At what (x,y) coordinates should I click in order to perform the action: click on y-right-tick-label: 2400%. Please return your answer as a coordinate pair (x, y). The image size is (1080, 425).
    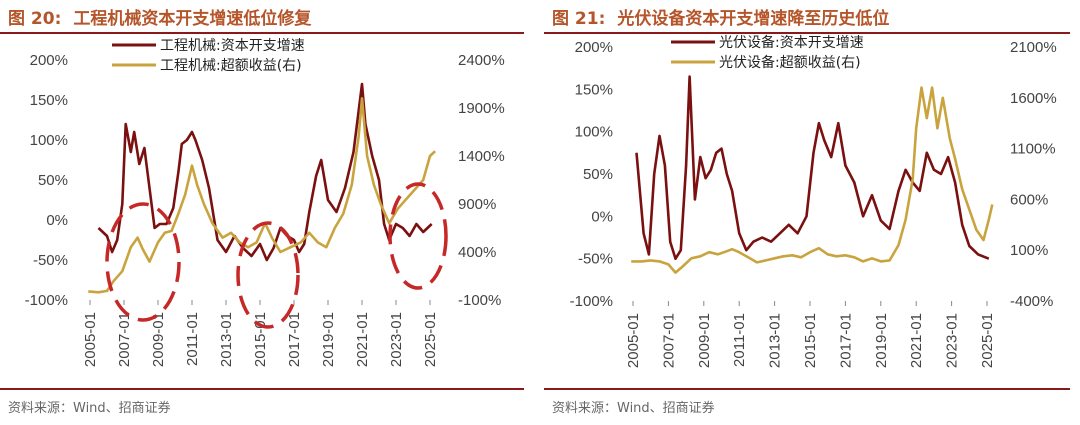
    Looking at the image, I should click on (481, 60).